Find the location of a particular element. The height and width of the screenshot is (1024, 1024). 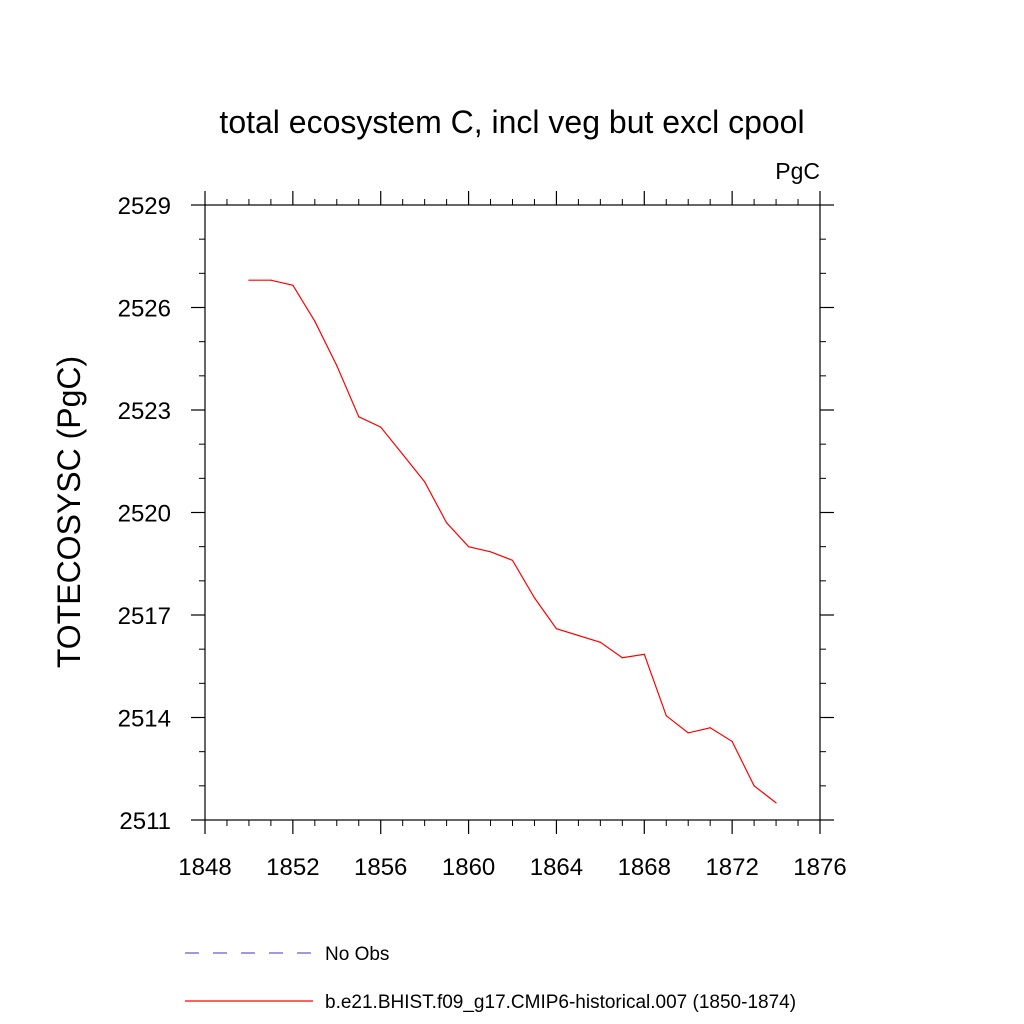

y-tick-label: 2517 is located at coordinates (144, 616).